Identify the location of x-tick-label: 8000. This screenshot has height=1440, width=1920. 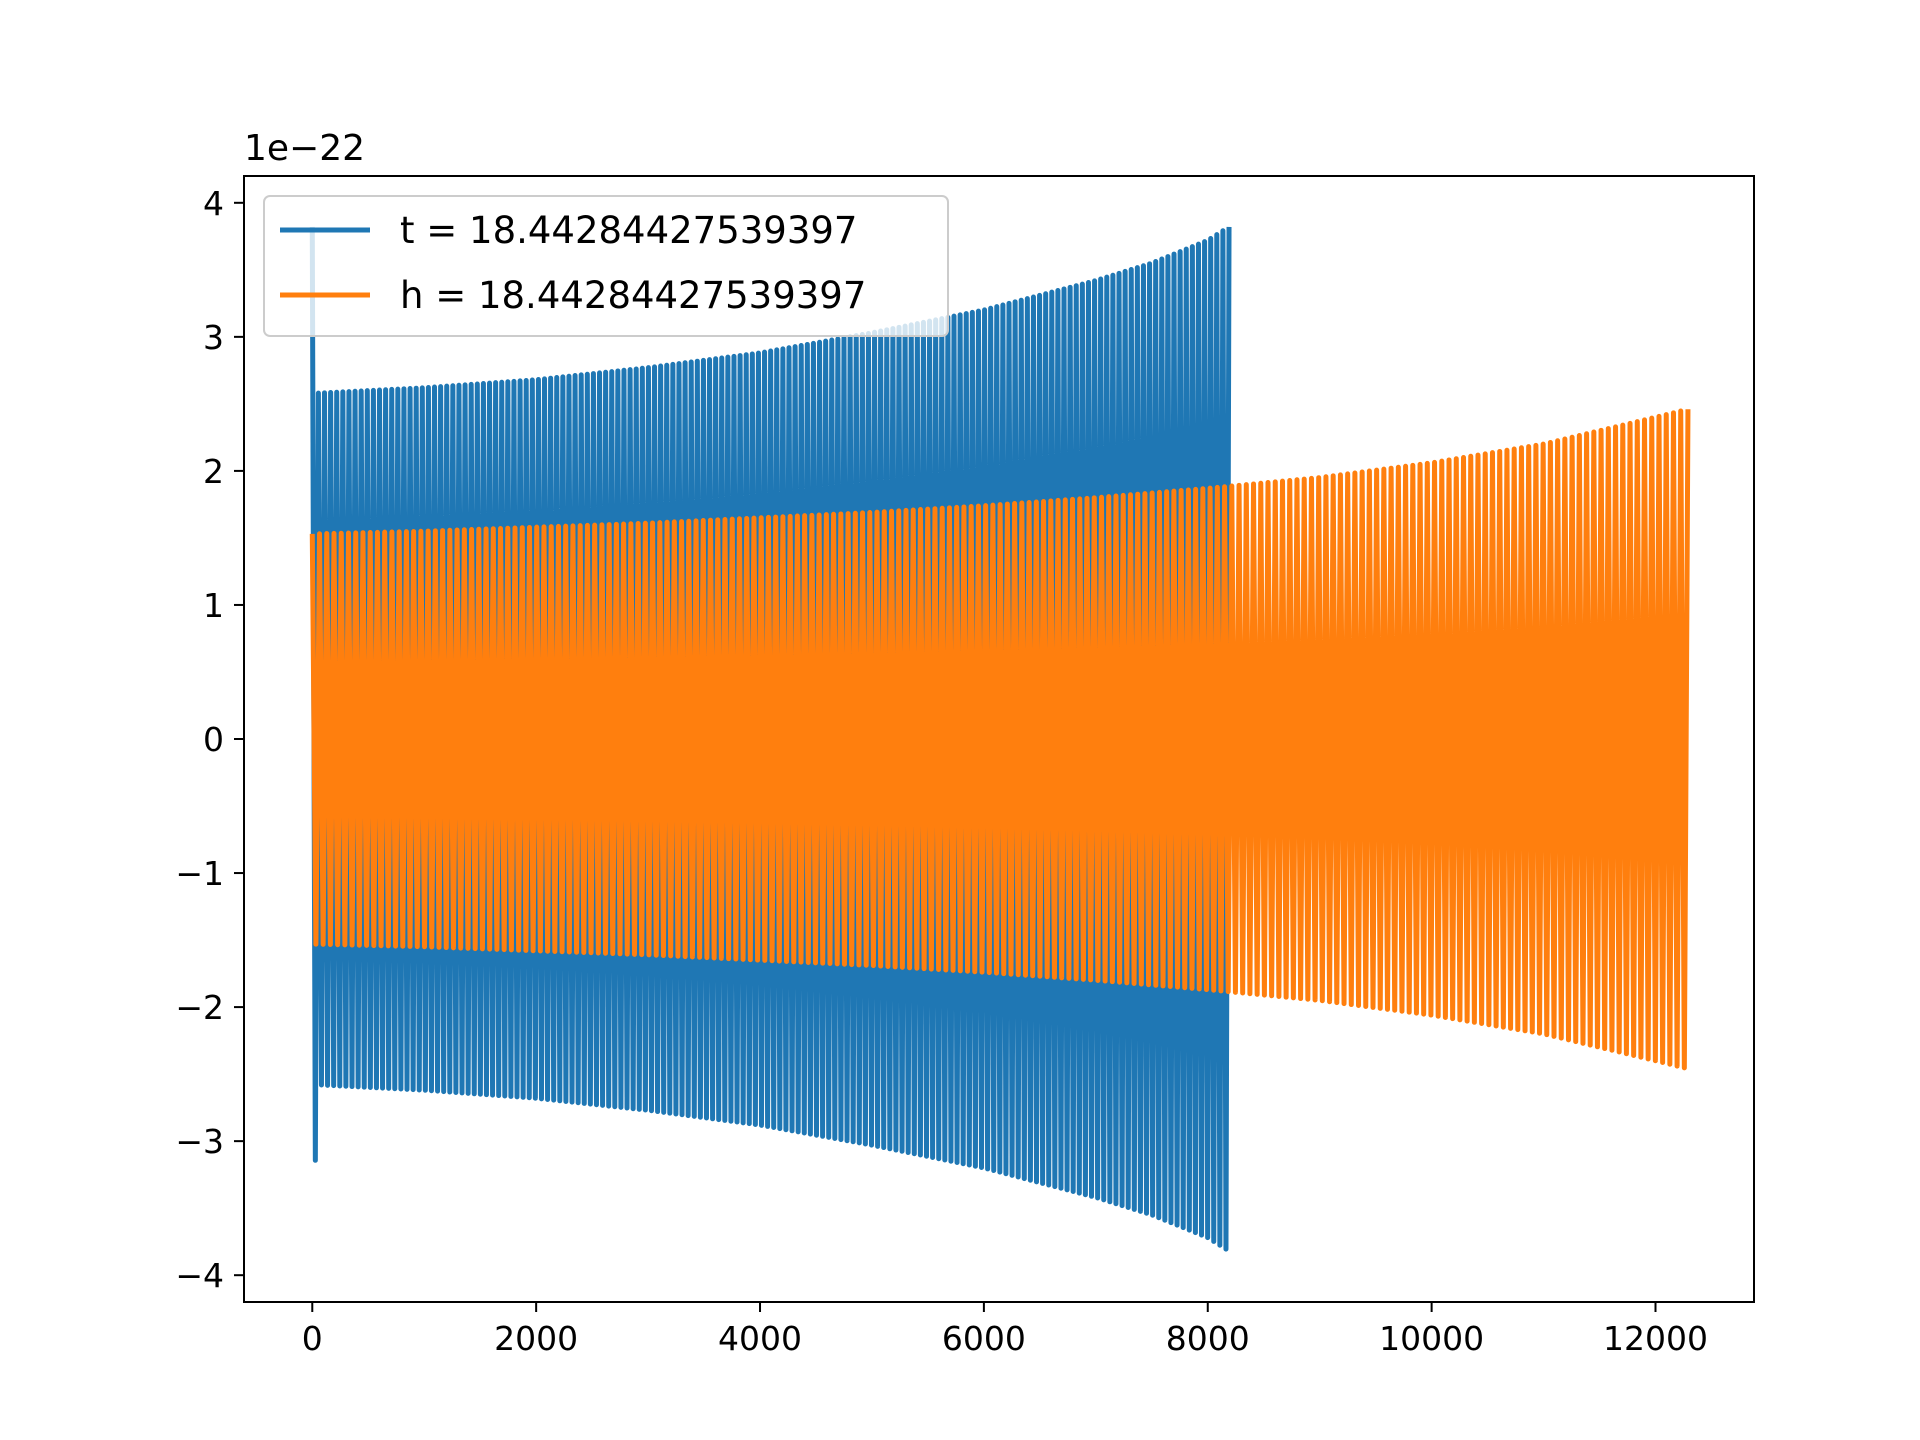
(1208, 1338).